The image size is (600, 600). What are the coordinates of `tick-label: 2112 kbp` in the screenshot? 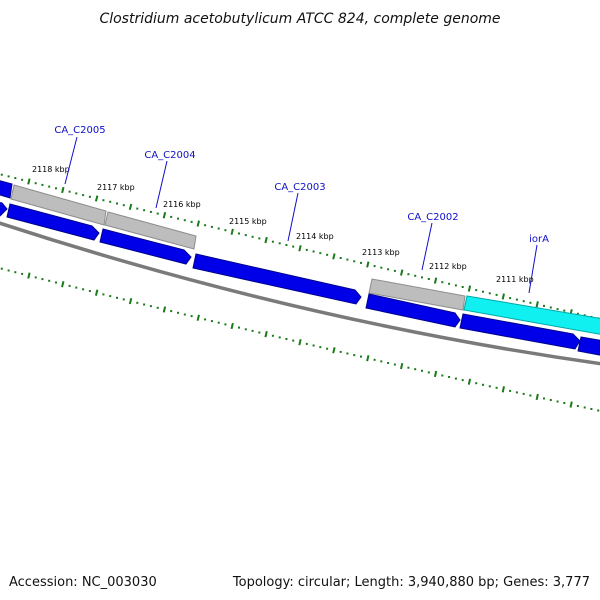 It's located at (448, 266).